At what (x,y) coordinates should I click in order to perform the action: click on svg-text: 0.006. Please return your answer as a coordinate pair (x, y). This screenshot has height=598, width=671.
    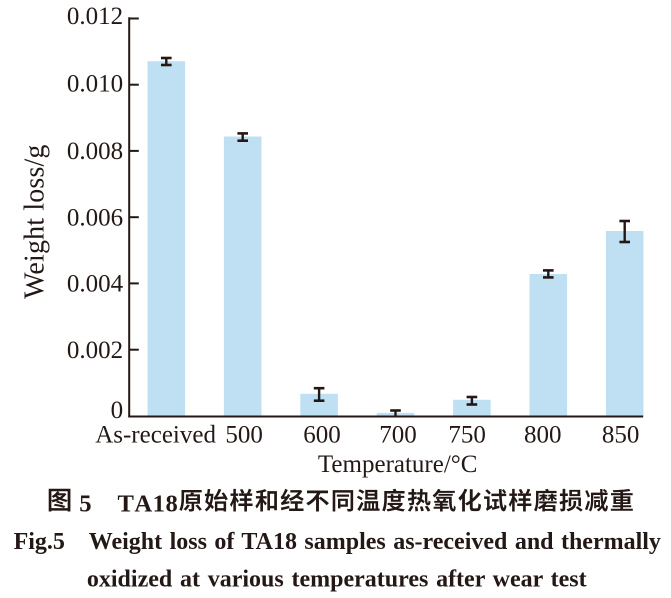
    Looking at the image, I should click on (95, 217).